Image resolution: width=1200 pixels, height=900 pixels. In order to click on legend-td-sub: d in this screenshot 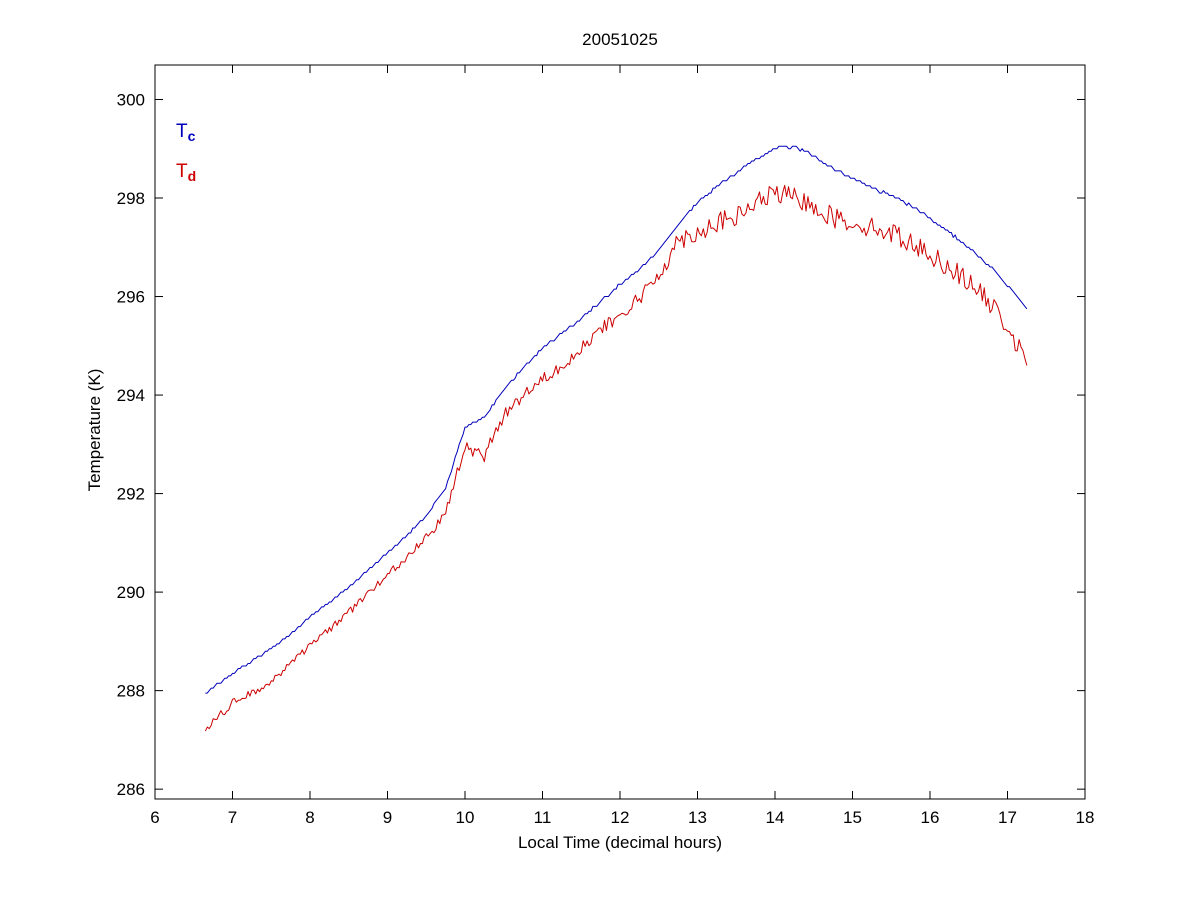, I will do `click(192, 176)`.